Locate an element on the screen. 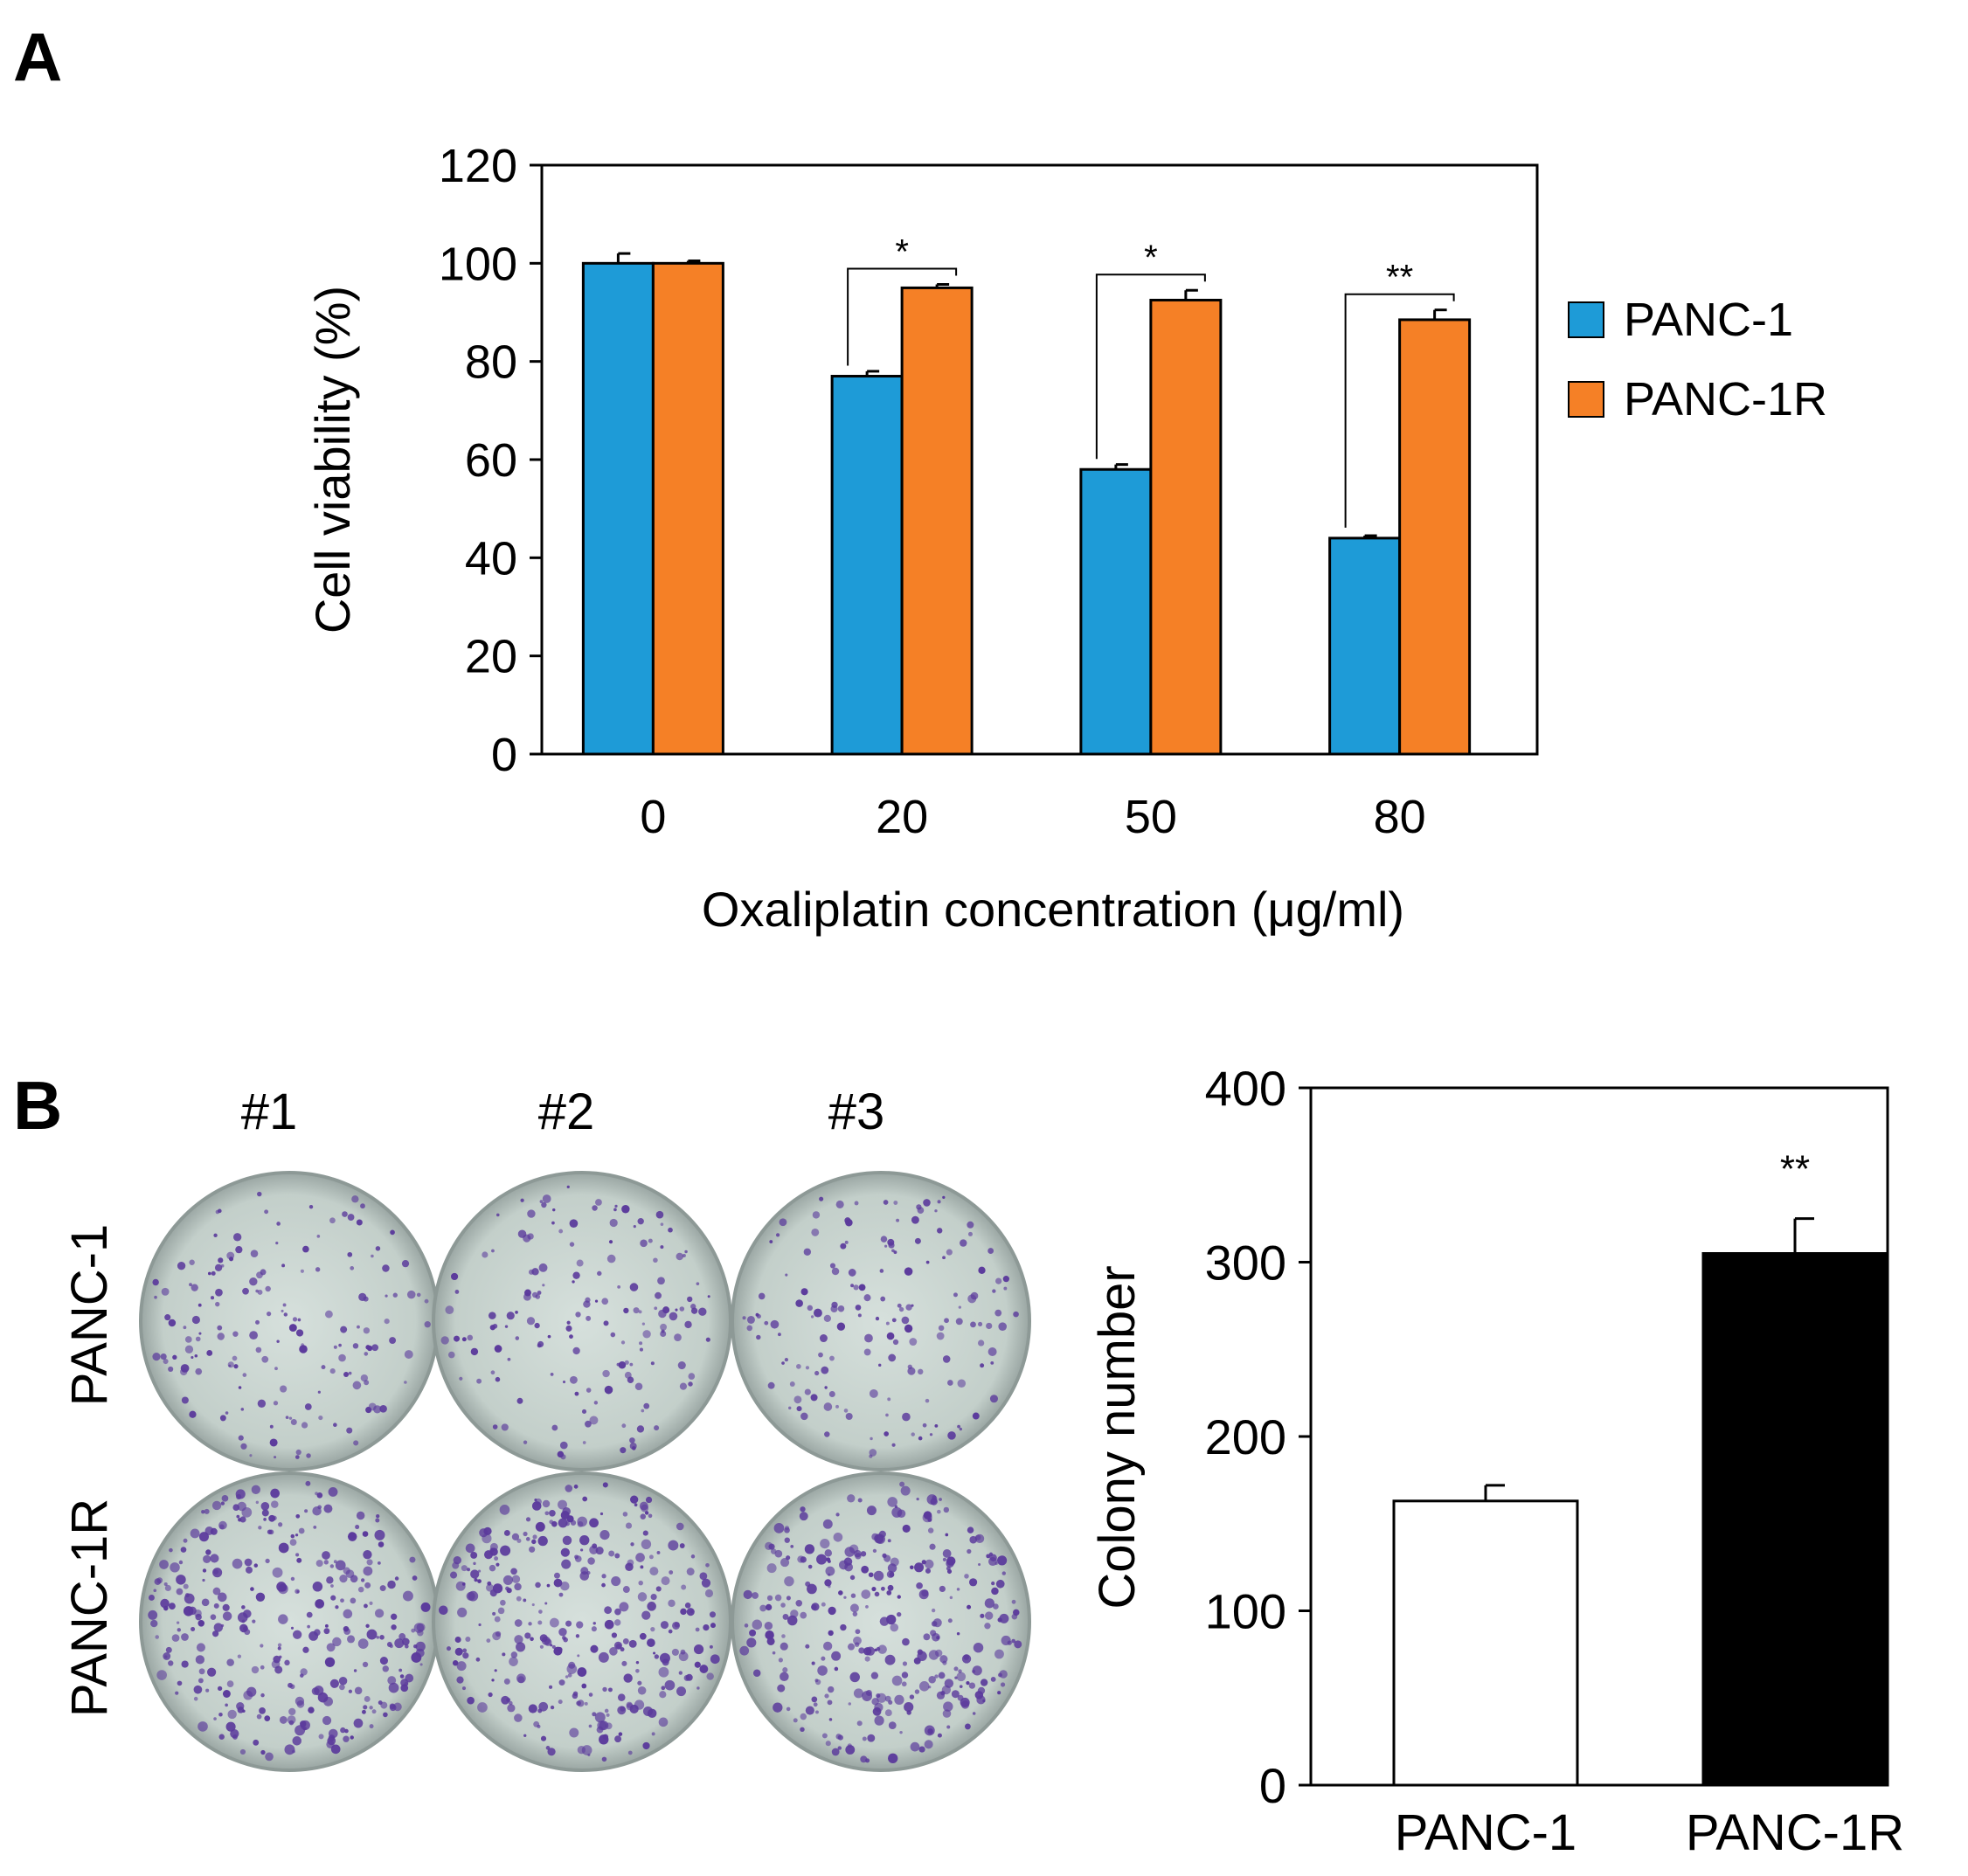 The width and height of the screenshot is (1968, 1876). legend-label-panc1r: PANC-1R is located at coordinates (1725, 399).